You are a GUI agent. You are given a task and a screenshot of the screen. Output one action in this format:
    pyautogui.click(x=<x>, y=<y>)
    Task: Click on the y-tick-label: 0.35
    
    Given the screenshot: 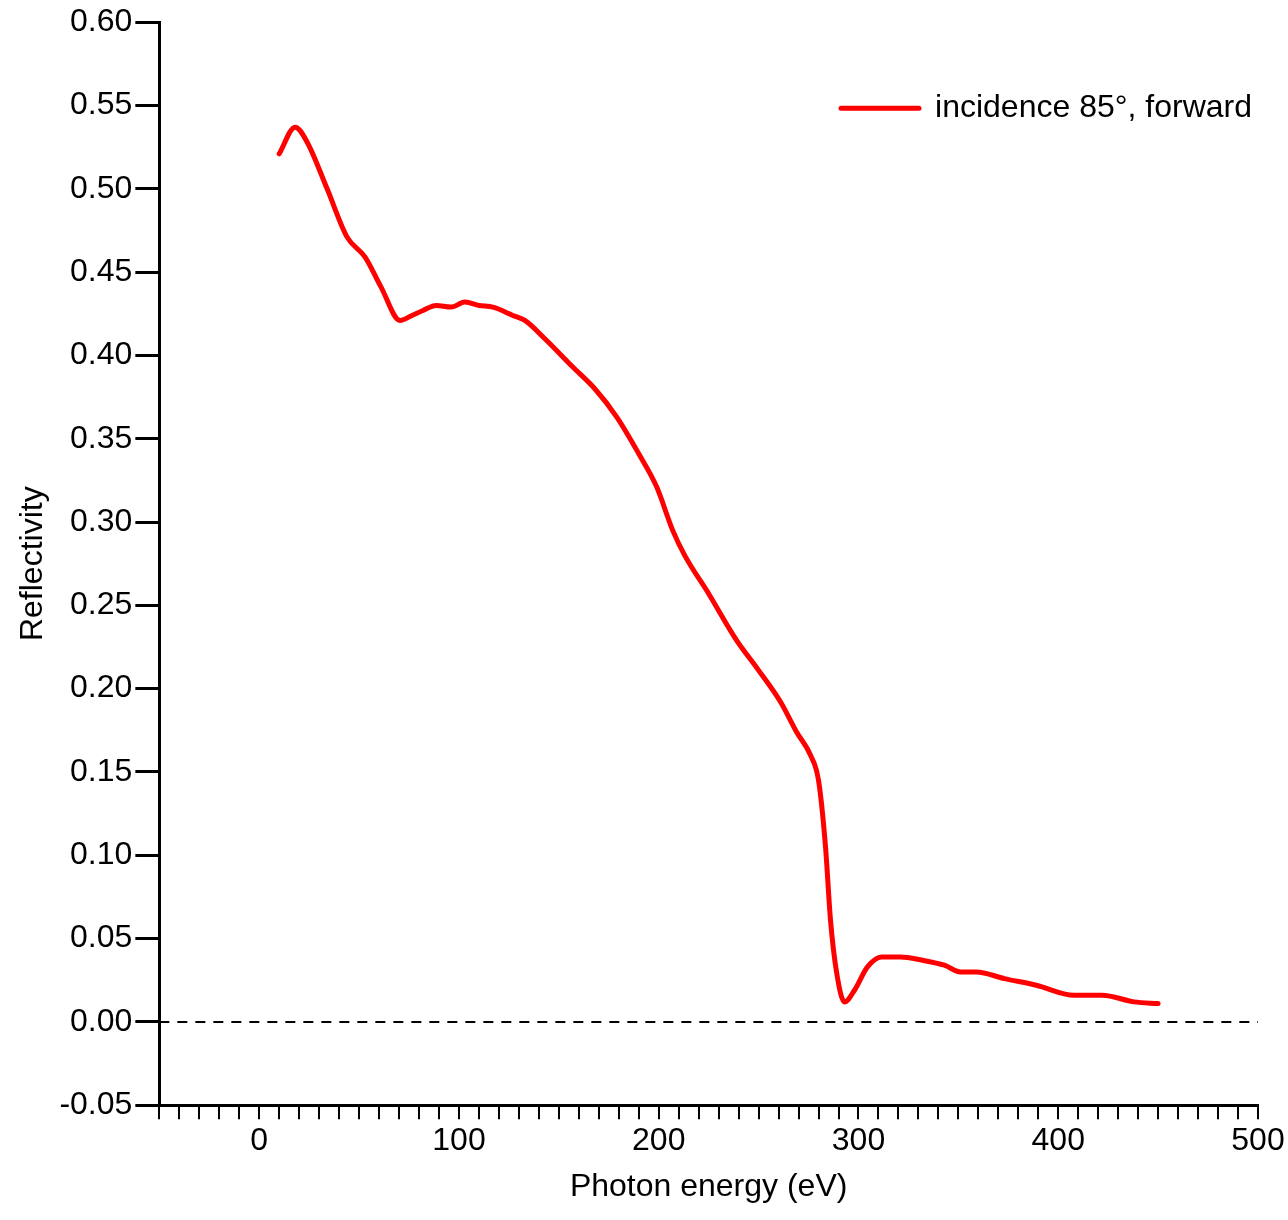 What is the action you would take?
    pyautogui.click(x=101, y=436)
    